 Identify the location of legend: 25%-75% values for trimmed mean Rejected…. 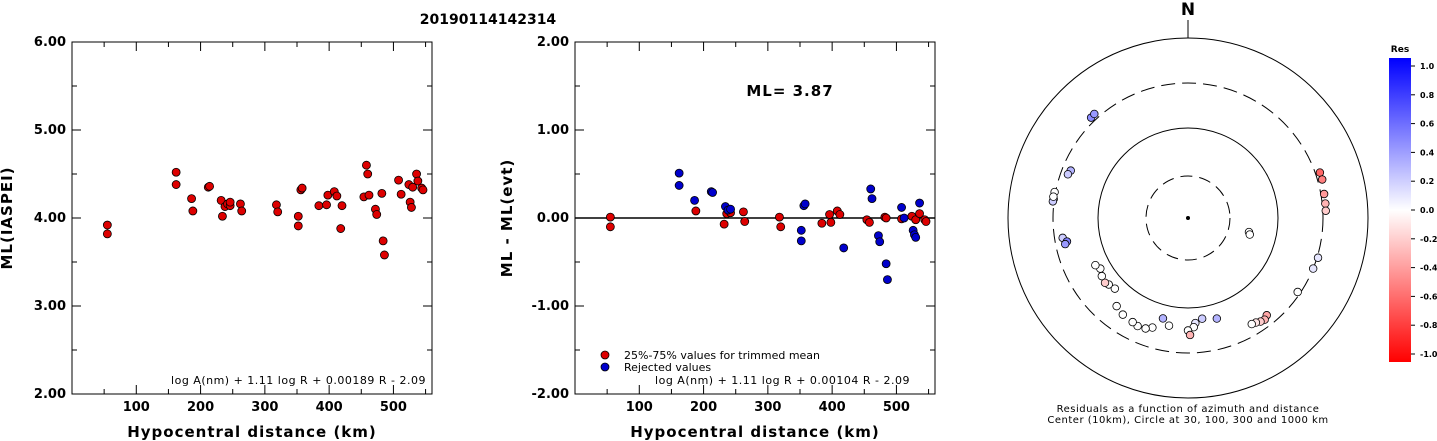
(710, 361).